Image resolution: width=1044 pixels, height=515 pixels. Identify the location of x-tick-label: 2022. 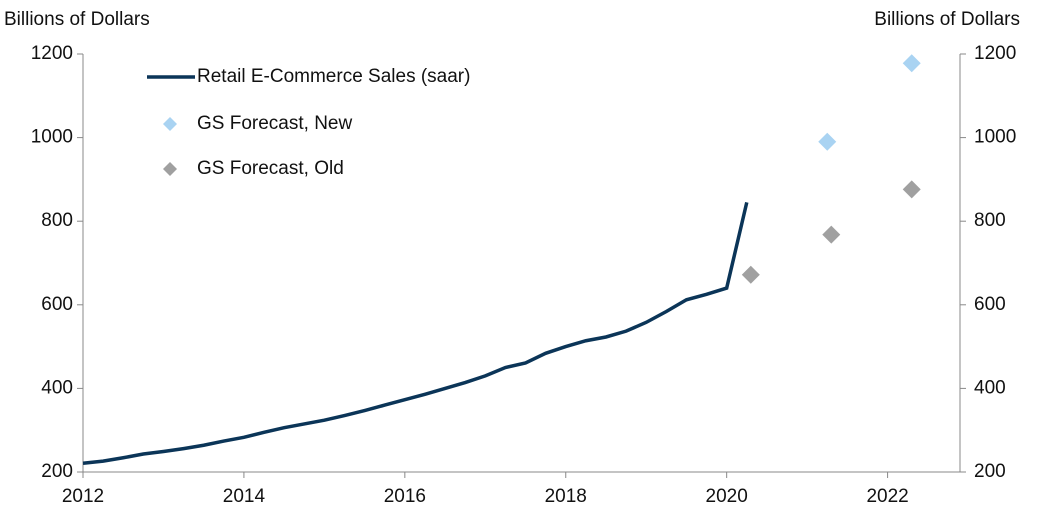
(887, 496).